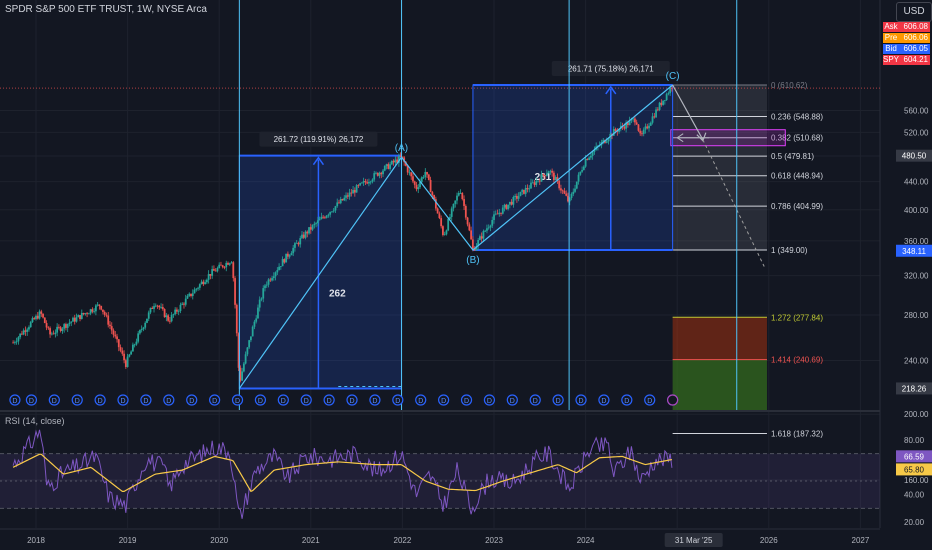  What do you see at coordinates (106, 9) in the screenshot?
I see `symbol-title: SPDR S&P 500 ETF TRUST, 1W, NYSE Arca` at bounding box center [106, 9].